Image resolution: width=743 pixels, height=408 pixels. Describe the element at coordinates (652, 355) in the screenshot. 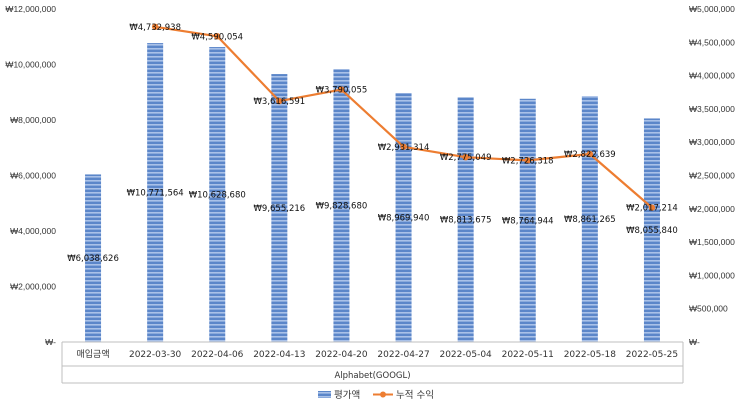

I see `x-axis-category-label: 2022-05-25` at that location.